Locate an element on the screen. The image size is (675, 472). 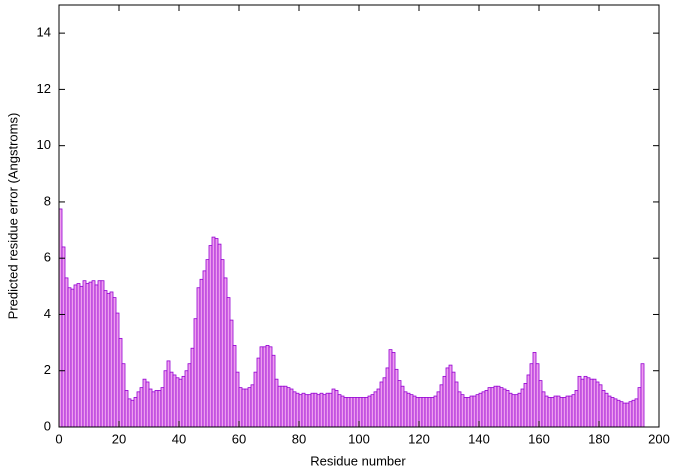
x-tick-label: 40 is located at coordinates (179, 438).